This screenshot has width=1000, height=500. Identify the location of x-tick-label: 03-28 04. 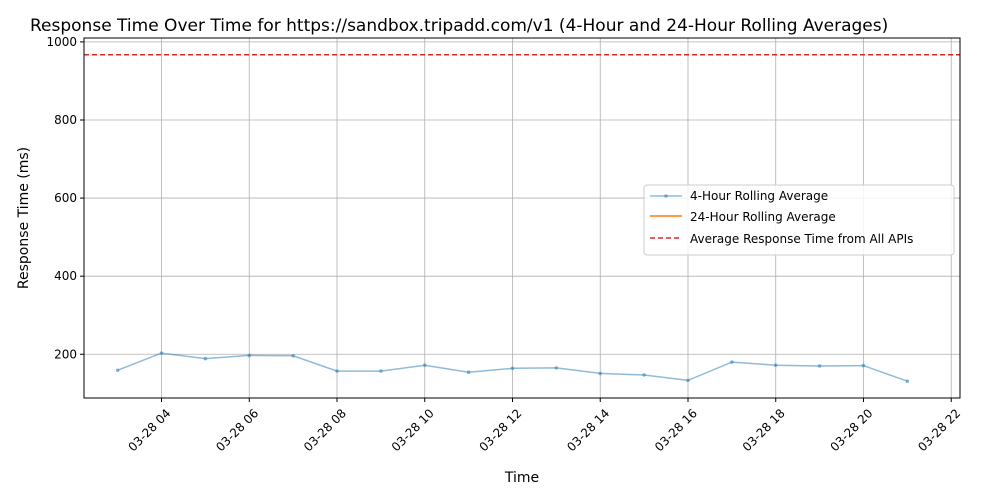
(150, 430).